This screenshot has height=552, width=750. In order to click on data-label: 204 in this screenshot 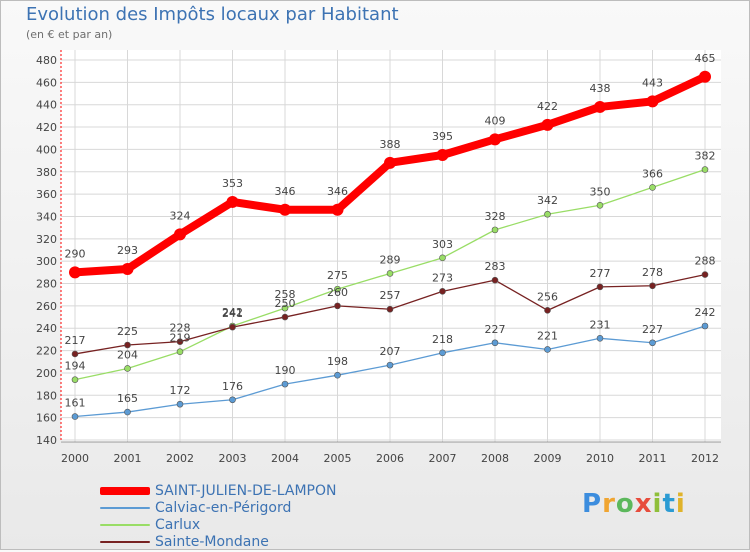, I will do `click(127, 354)`.